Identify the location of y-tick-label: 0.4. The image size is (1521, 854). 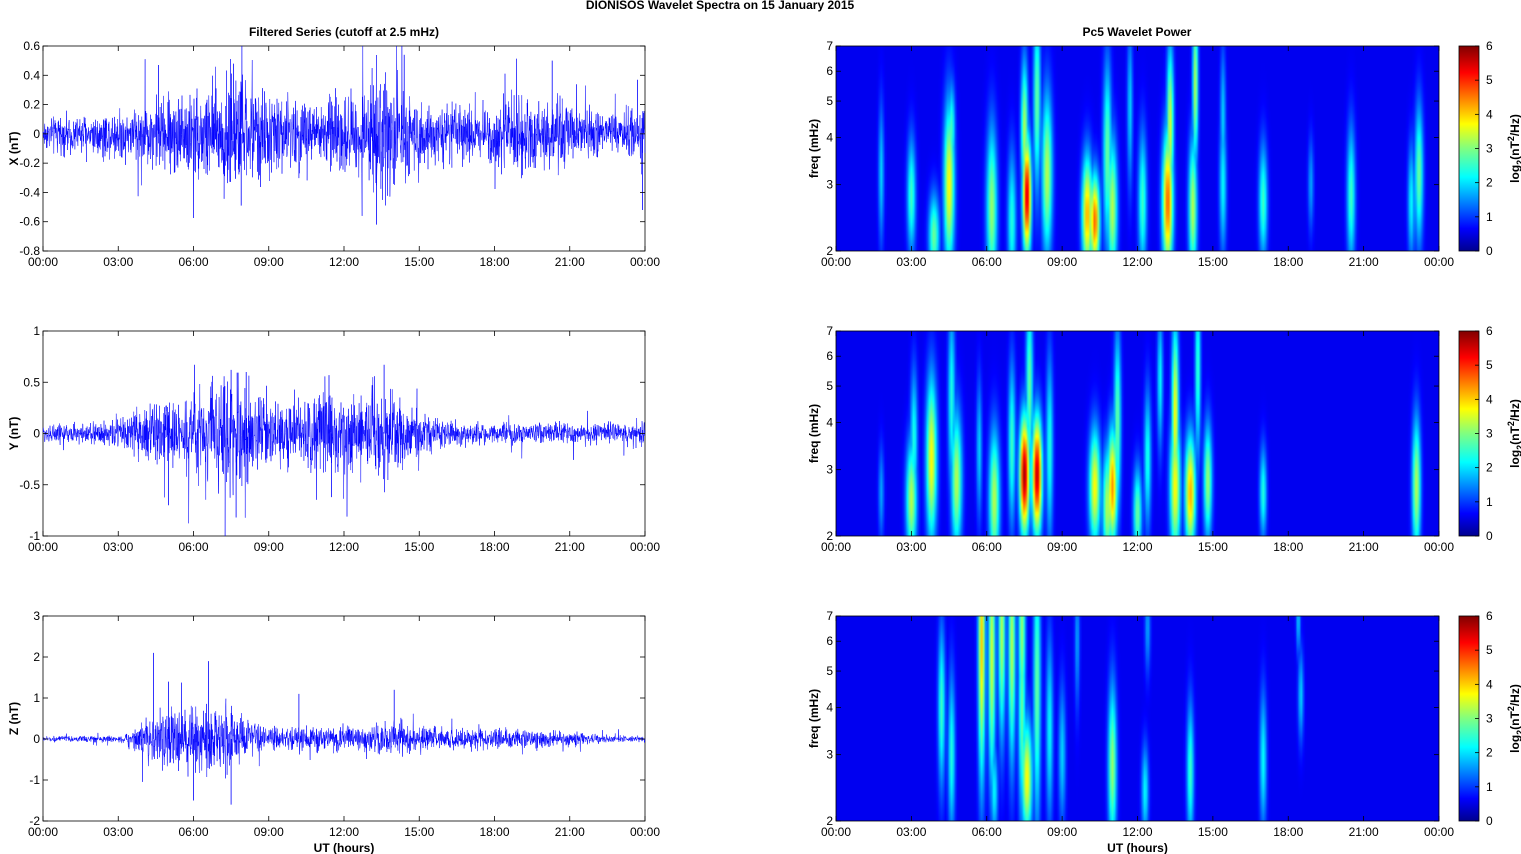
(31, 75).